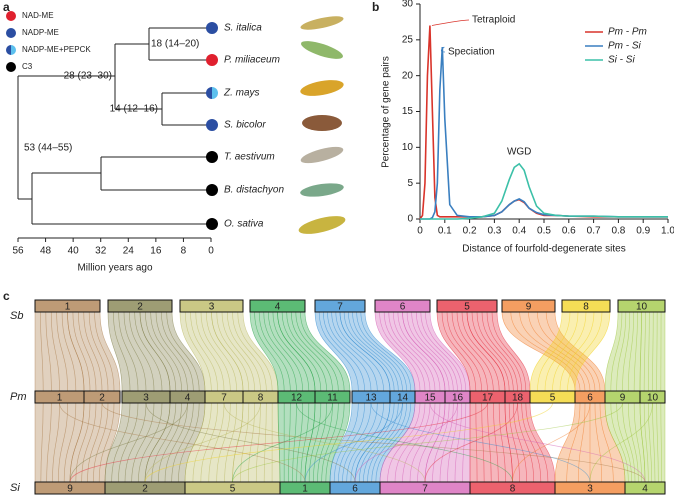 The width and height of the screenshot is (674, 498). What do you see at coordinates (211, 251) in the screenshot?
I see `tick-label: 0` at bounding box center [211, 251].